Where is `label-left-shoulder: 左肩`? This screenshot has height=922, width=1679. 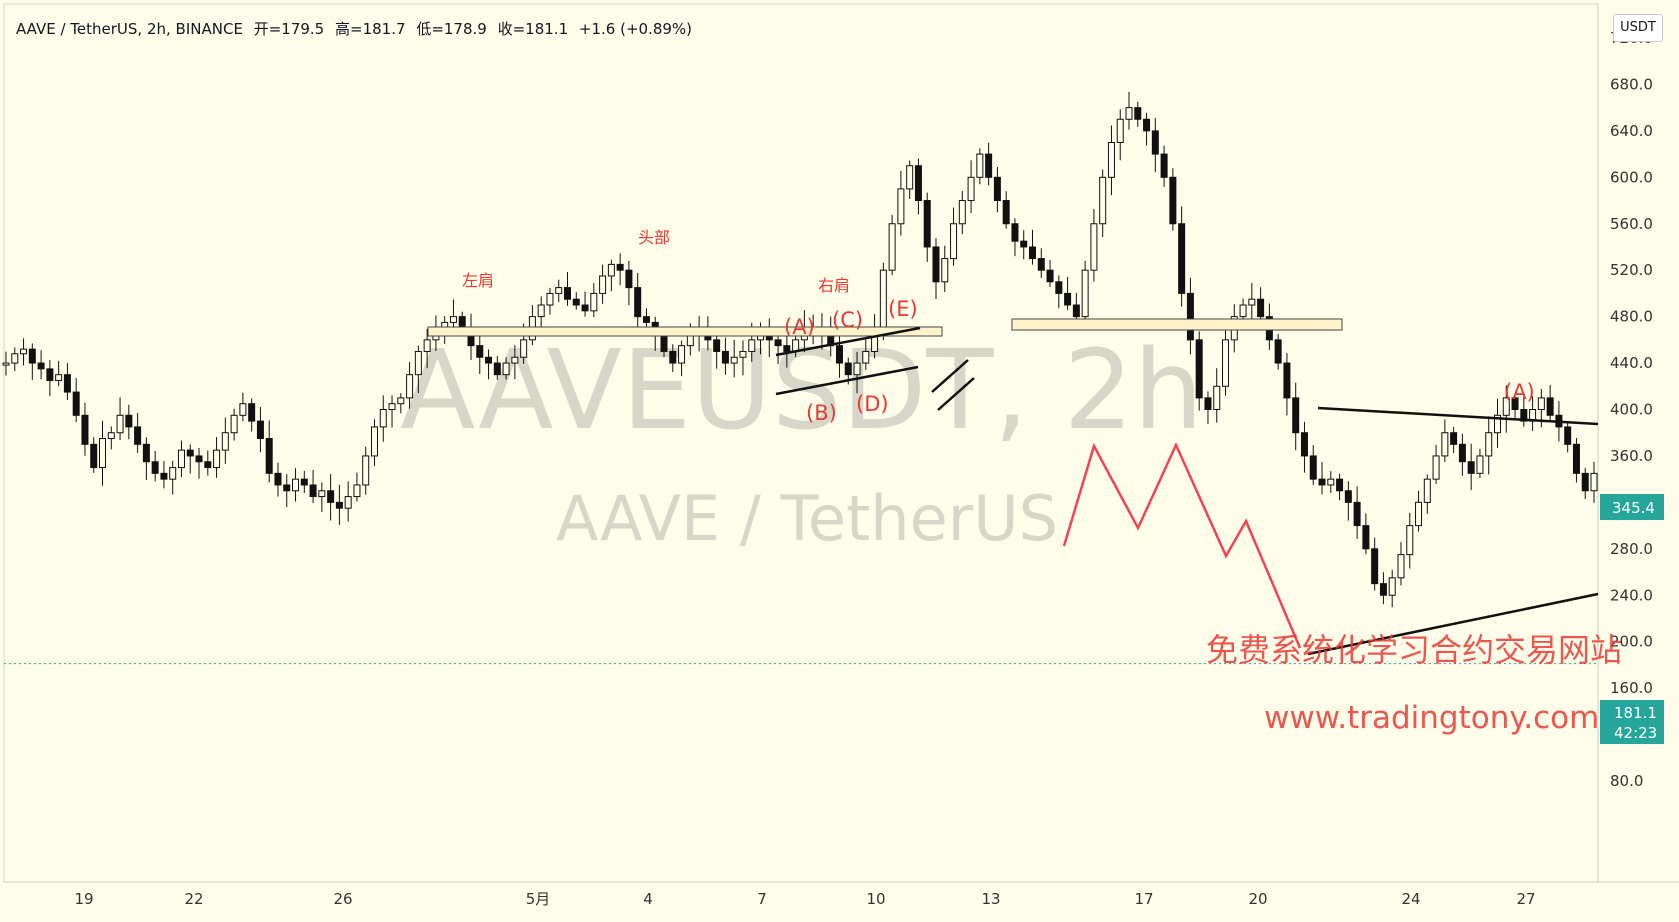 label-left-shoulder: 左肩 is located at coordinates (478, 280).